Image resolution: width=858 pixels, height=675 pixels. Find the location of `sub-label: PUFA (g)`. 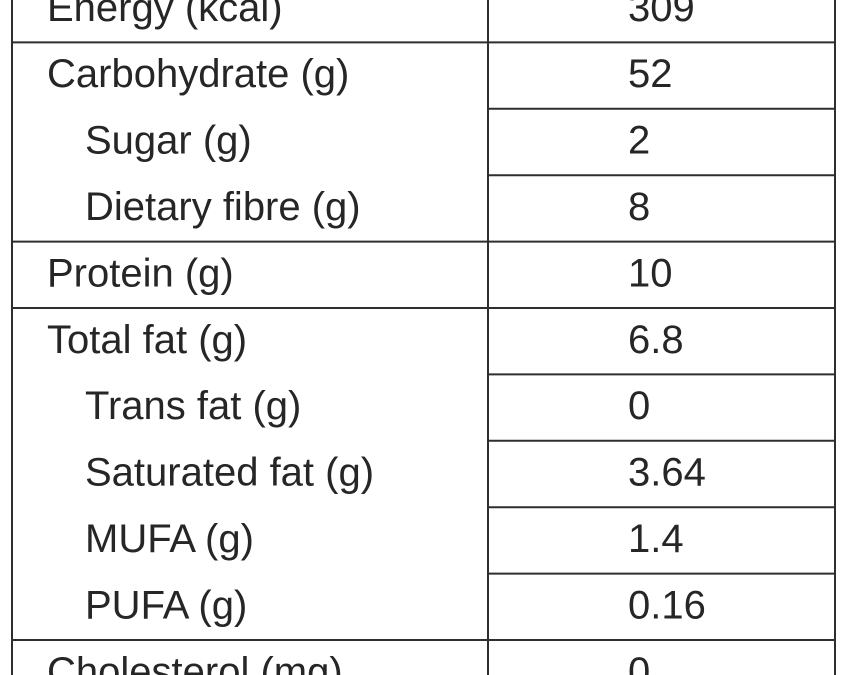

sub-label: PUFA (g) is located at coordinates (166, 605).